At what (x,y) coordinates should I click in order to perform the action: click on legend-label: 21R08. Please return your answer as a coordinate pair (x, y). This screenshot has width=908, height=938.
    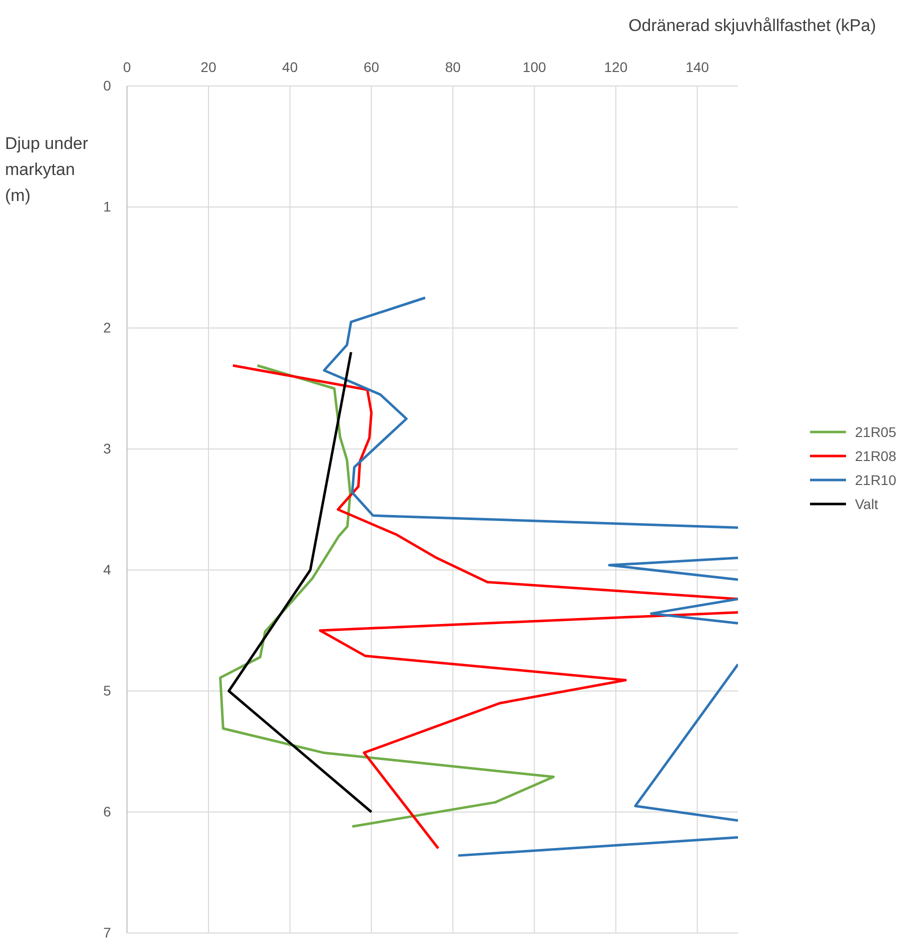
    Looking at the image, I should click on (875, 456).